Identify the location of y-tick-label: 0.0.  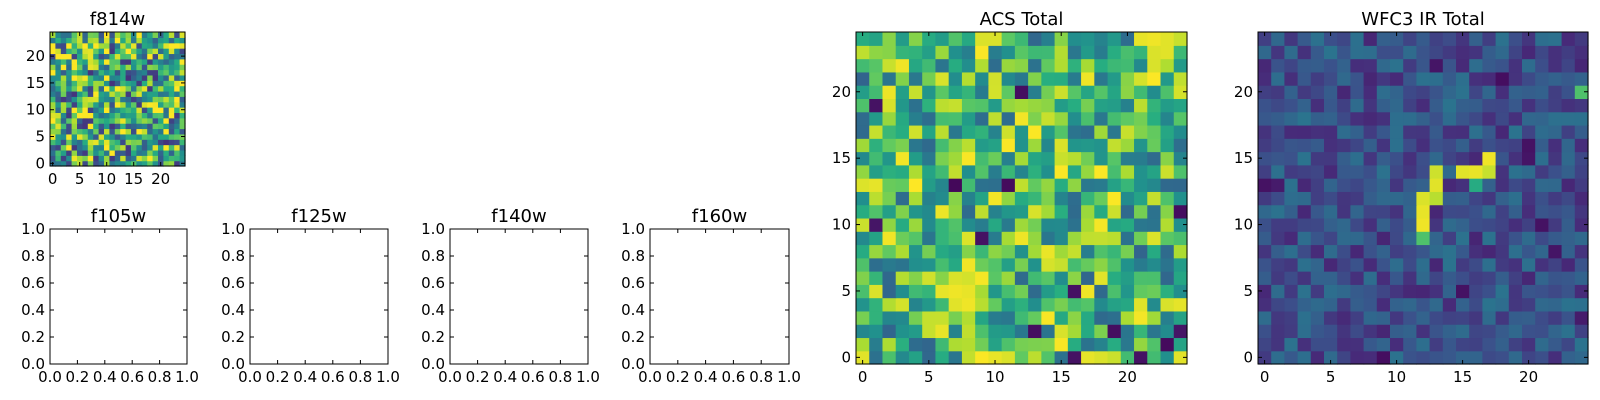
(233, 364).